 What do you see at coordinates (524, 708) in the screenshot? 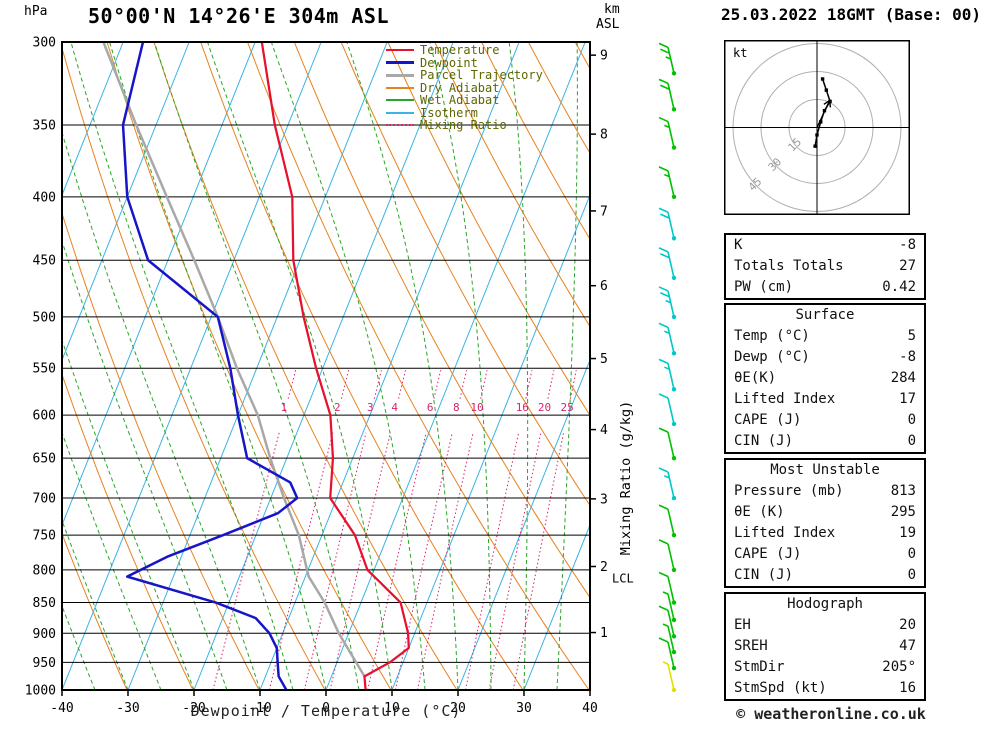
I see `temp-tick-label: 30` at bounding box center [524, 708].